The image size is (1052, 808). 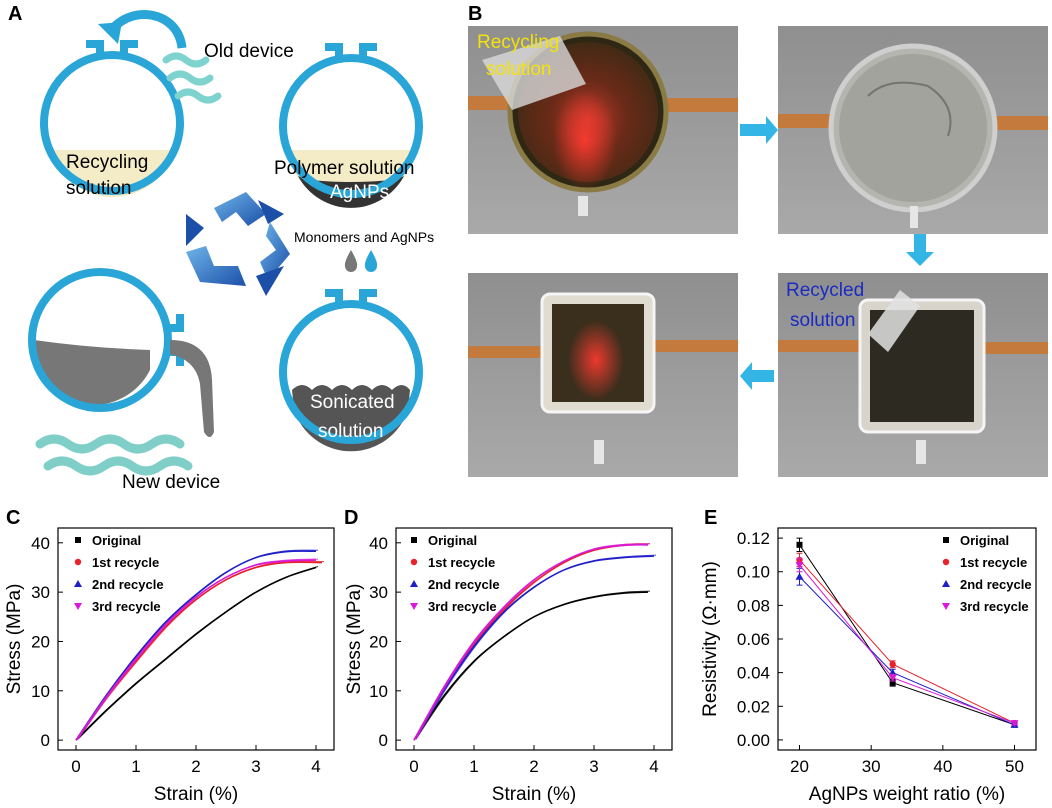 What do you see at coordinates (473, 766) in the screenshot?
I see `x-tick-label: 1` at bounding box center [473, 766].